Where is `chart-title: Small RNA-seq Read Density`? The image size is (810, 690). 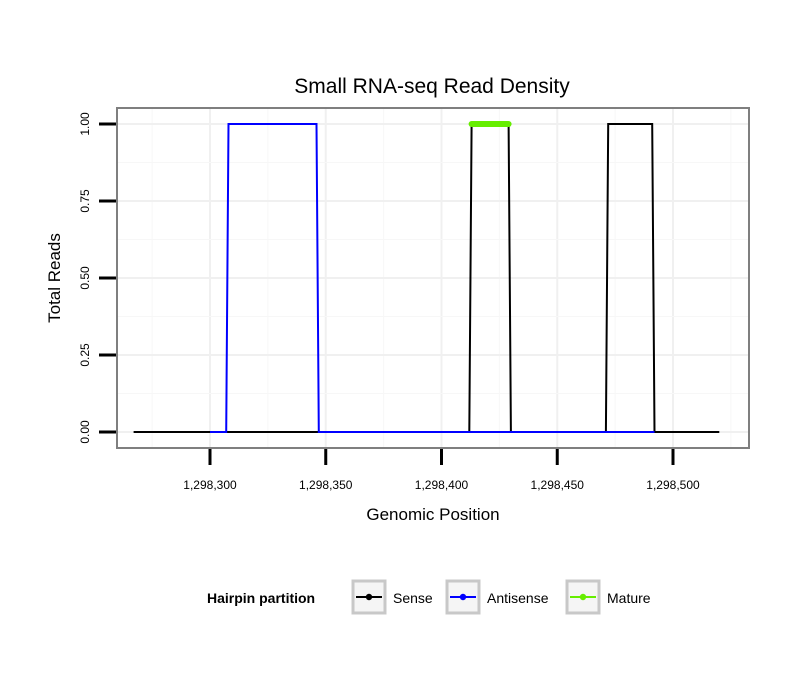
chart-title: Small RNA-seq Read Density is located at coordinates (432, 86).